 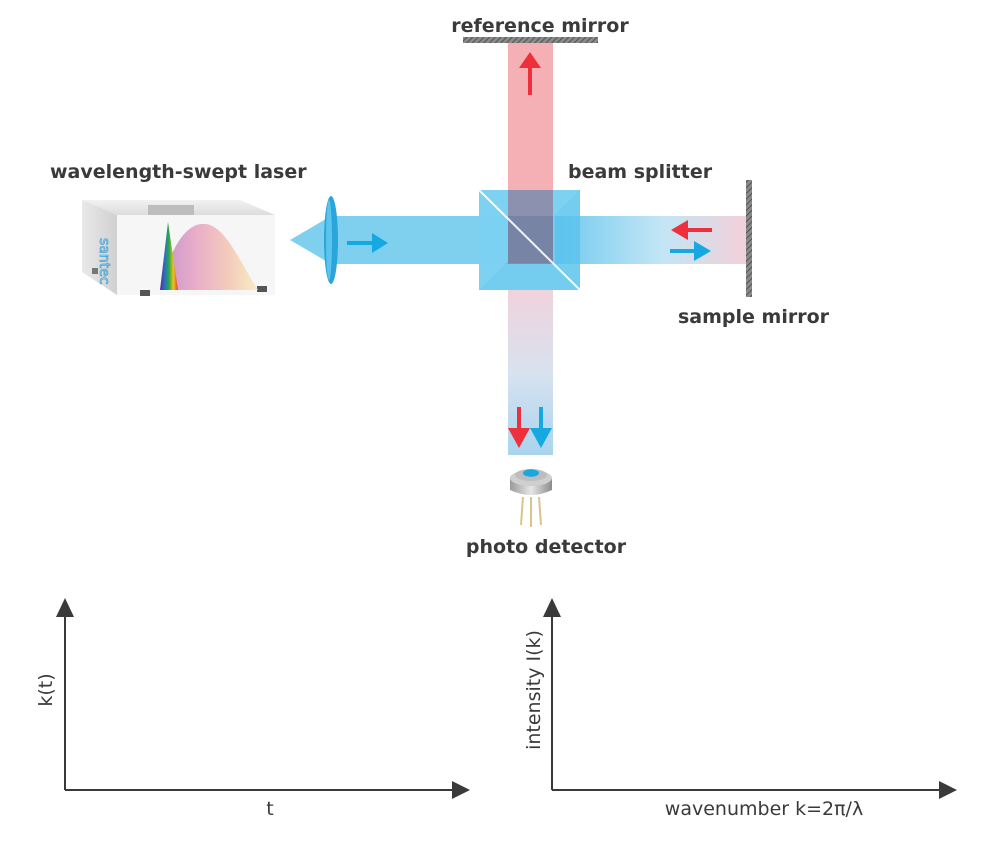 What do you see at coordinates (640, 172) in the screenshot?
I see `beam-splitter-label: beam splitter` at bounding box center [640, 172].